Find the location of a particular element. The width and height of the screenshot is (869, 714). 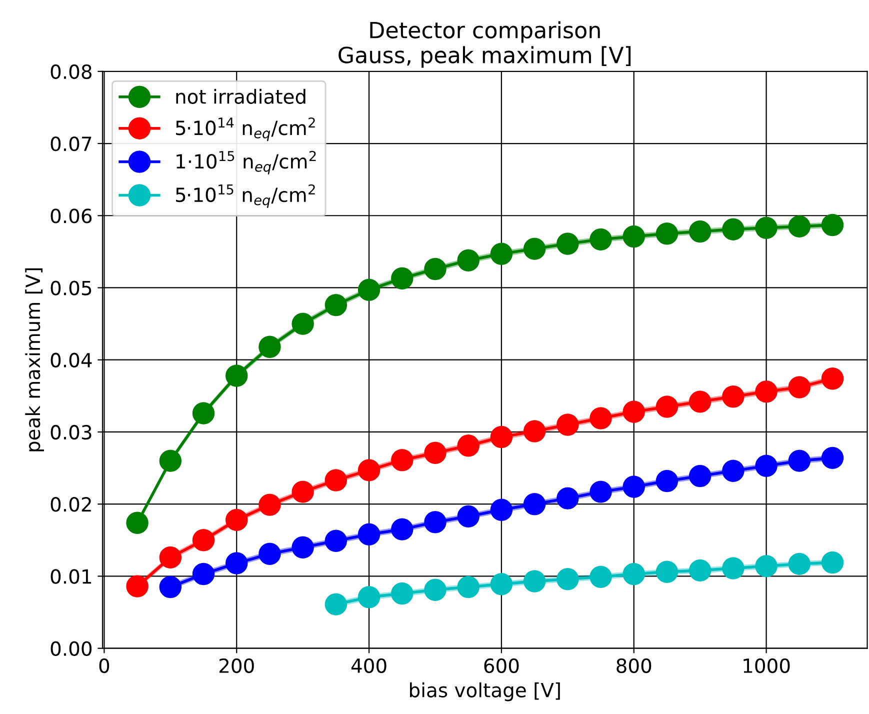

y-tick-label: 0.04 is located at coordinates (71, 360).